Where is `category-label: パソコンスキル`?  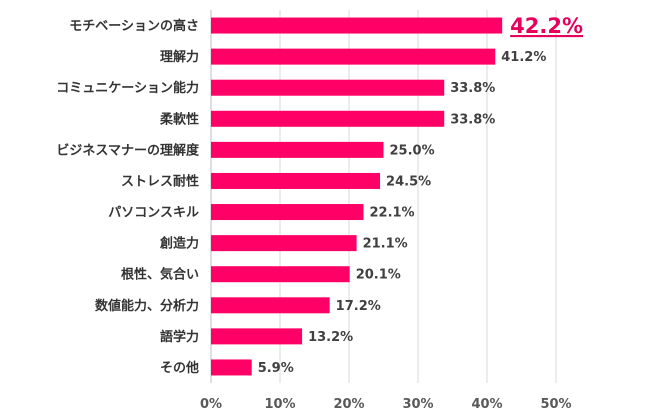
category-label: パソコンスキル is located at coordinates (153, 213).